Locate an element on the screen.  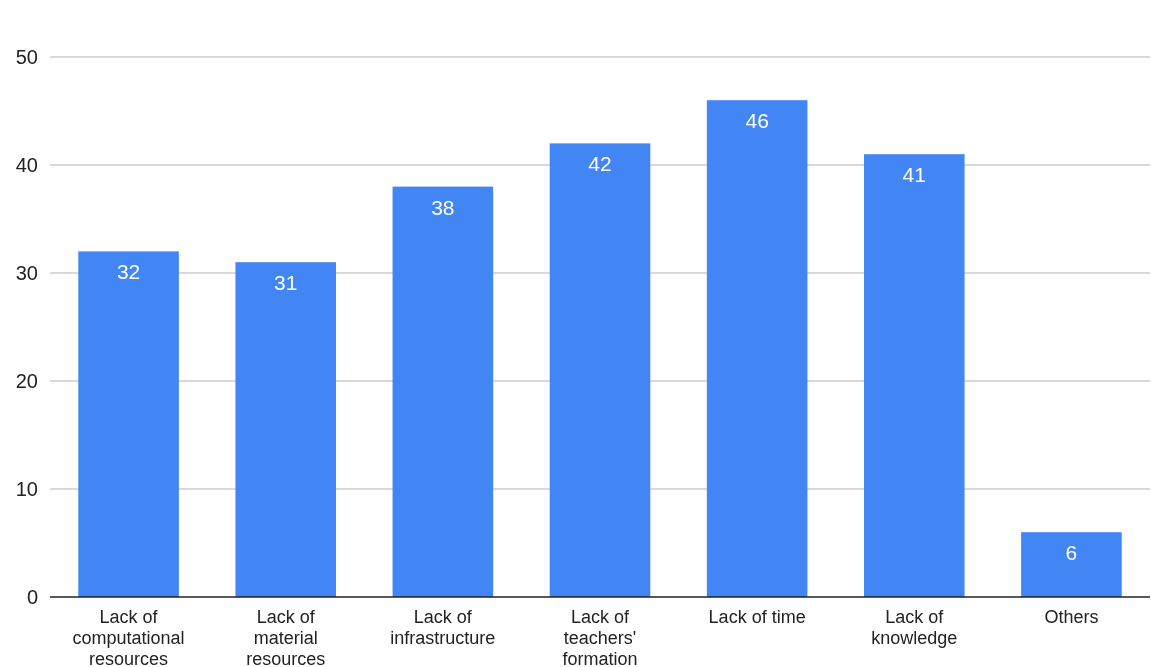
y-tick-label: 50 is located at coordinates (26, 57).